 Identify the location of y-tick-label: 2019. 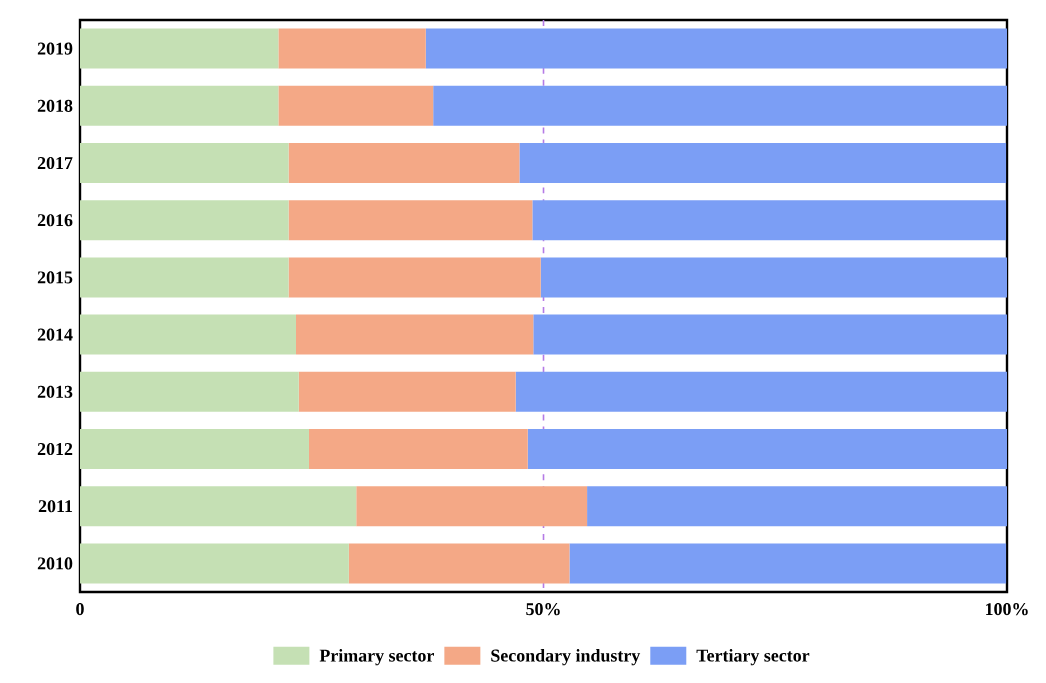
(55, 48).